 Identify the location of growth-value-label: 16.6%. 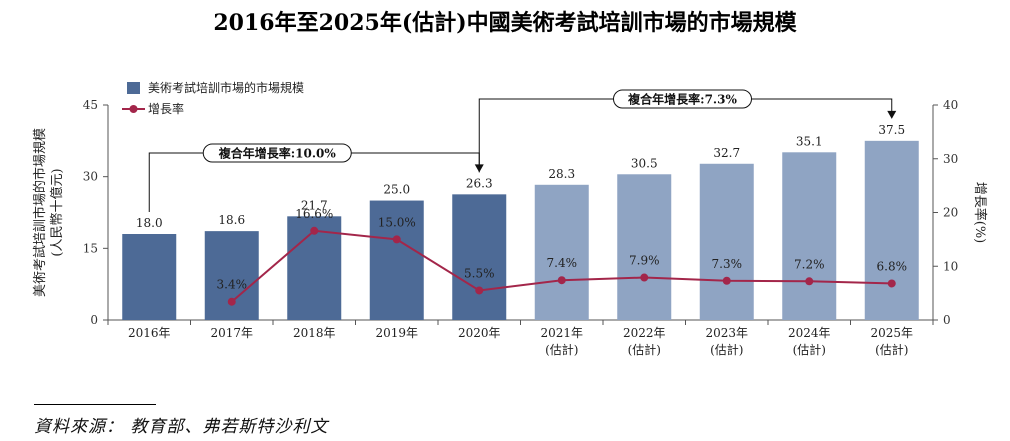
(314, 214).